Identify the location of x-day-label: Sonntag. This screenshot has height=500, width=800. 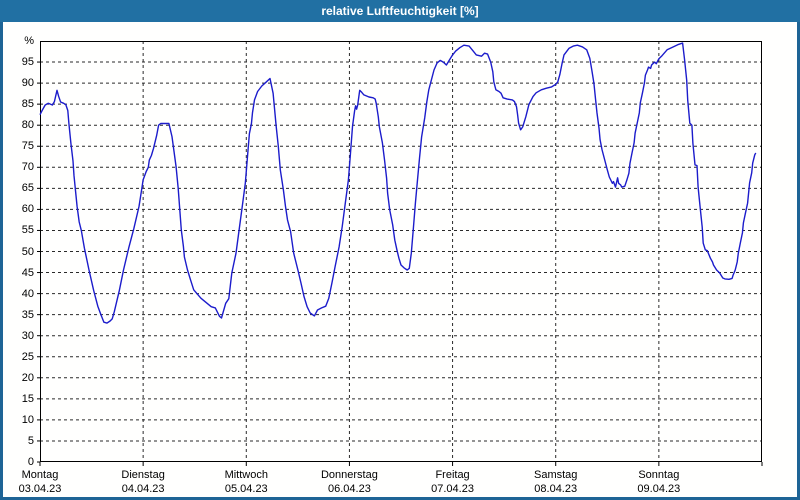
(659, 475).